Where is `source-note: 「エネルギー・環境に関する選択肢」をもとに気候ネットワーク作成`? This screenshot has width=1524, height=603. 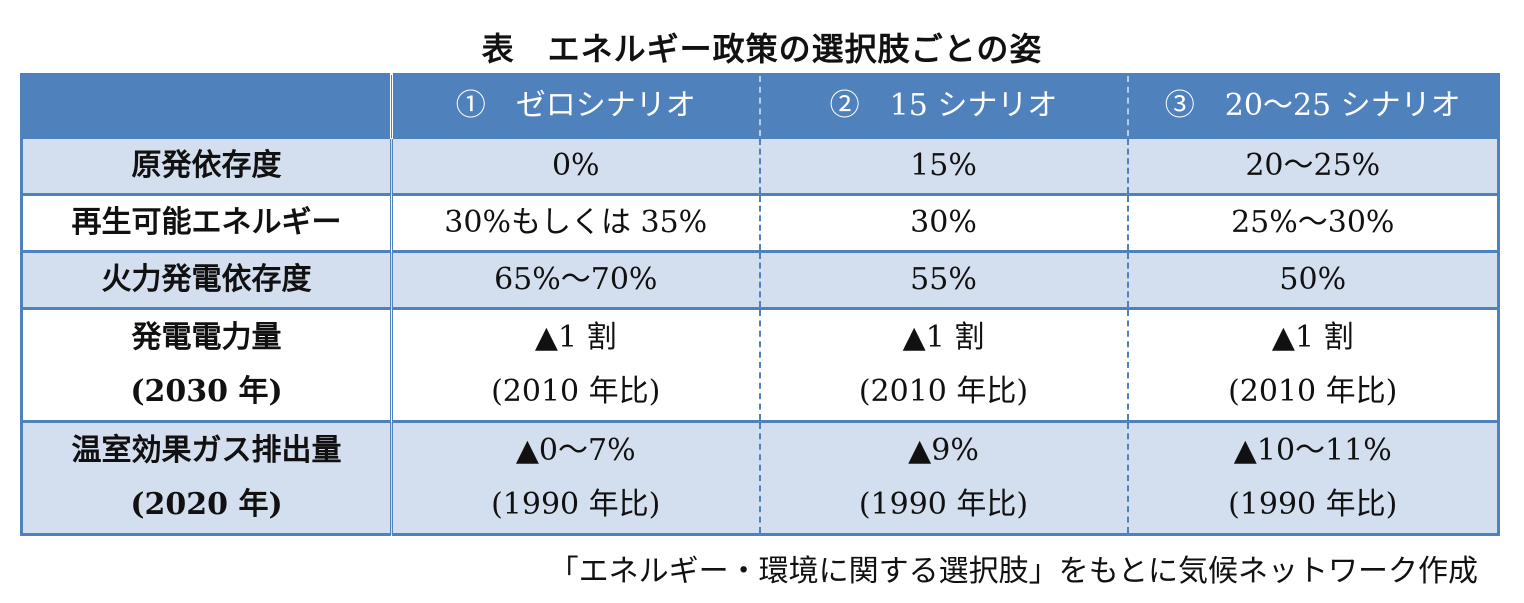
source-note: 「エネルギー・環境に関する選択肢」をもとに気候ネットワーク作成 is located at coordinates (1013, 571).